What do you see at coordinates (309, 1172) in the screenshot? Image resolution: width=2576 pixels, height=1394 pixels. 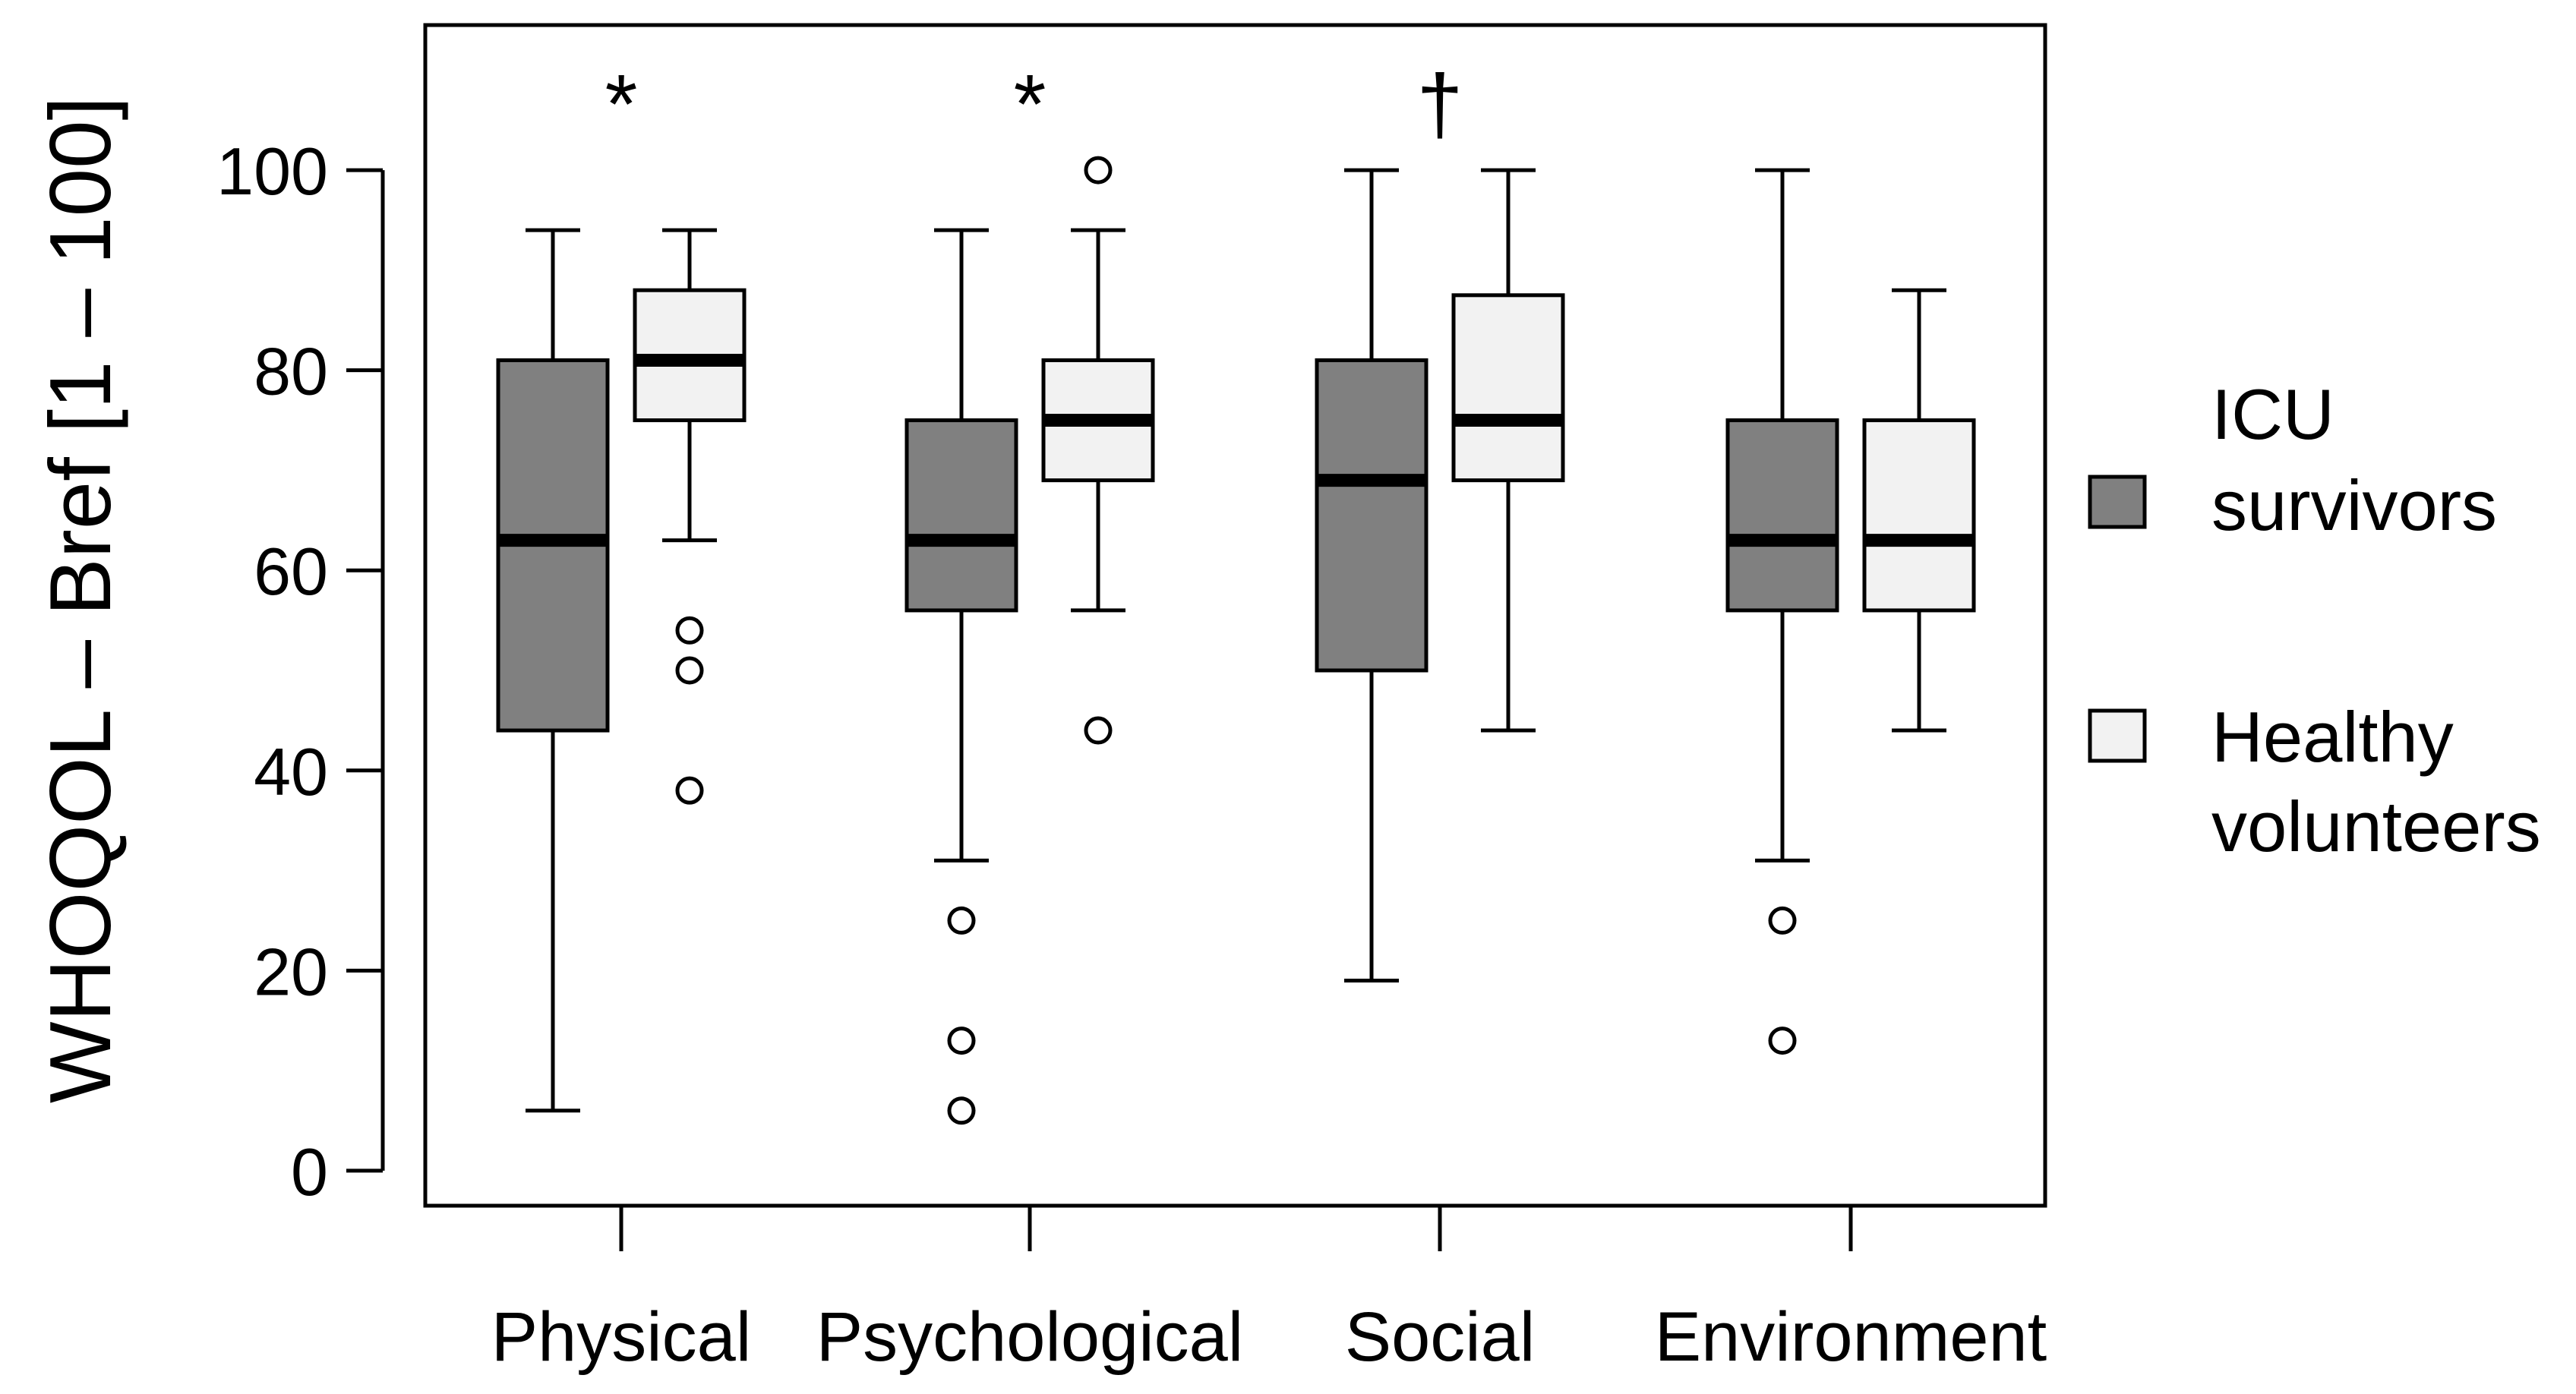 I see `y-tick-label: 0` at bounding box center [309, 1172].